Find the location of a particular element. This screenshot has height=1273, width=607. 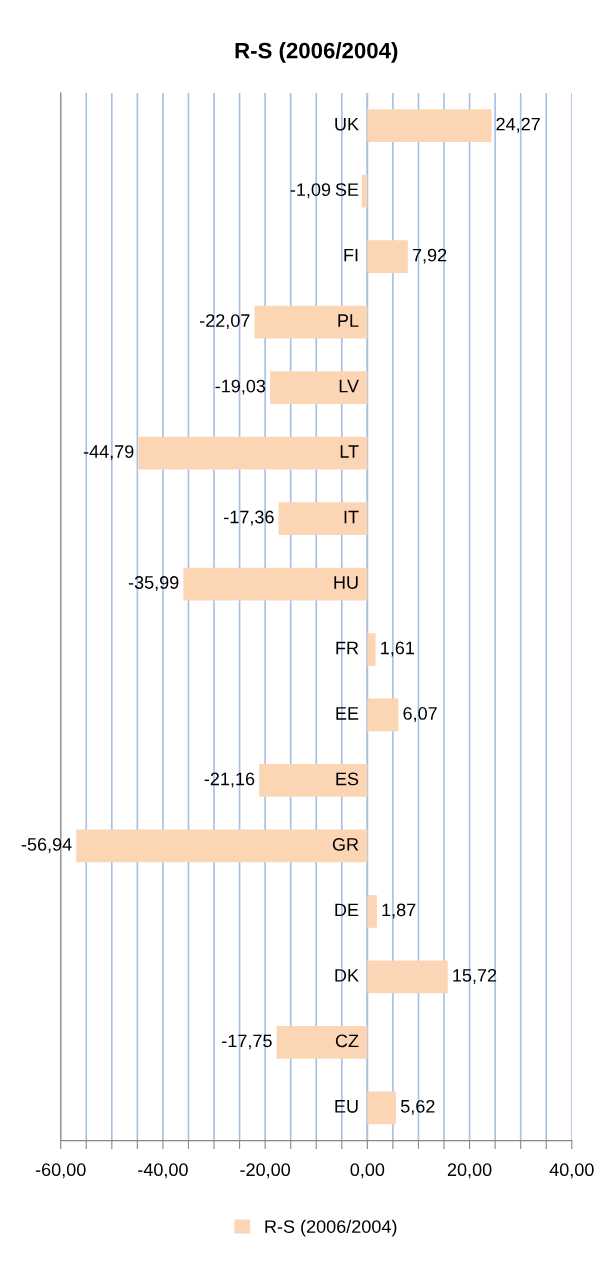

data-label: -44,79 is located at coordinates (108, 453).